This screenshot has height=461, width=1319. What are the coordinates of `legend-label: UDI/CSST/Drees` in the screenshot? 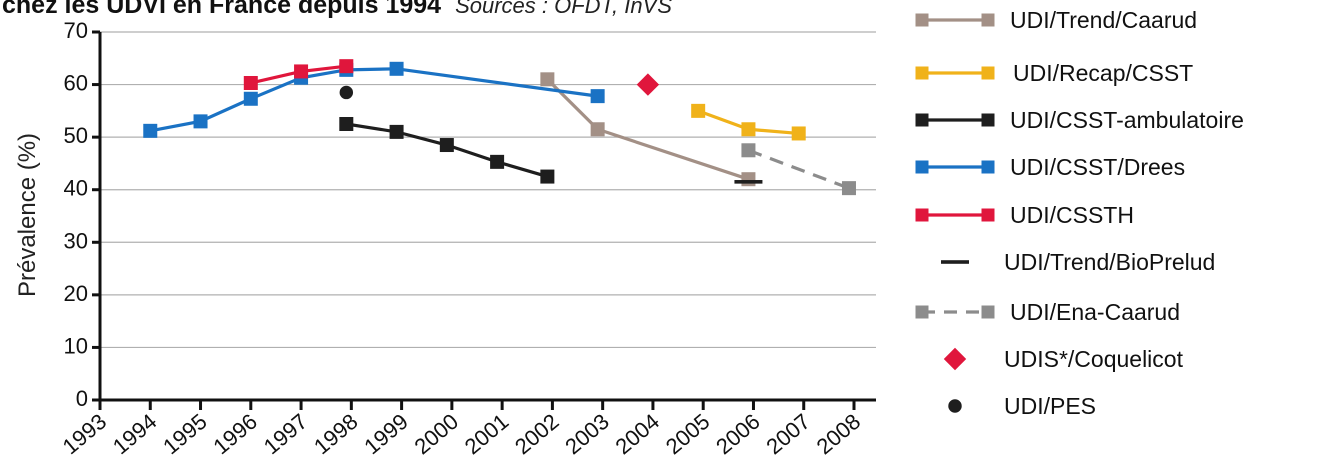 It's located at (1097, 167).